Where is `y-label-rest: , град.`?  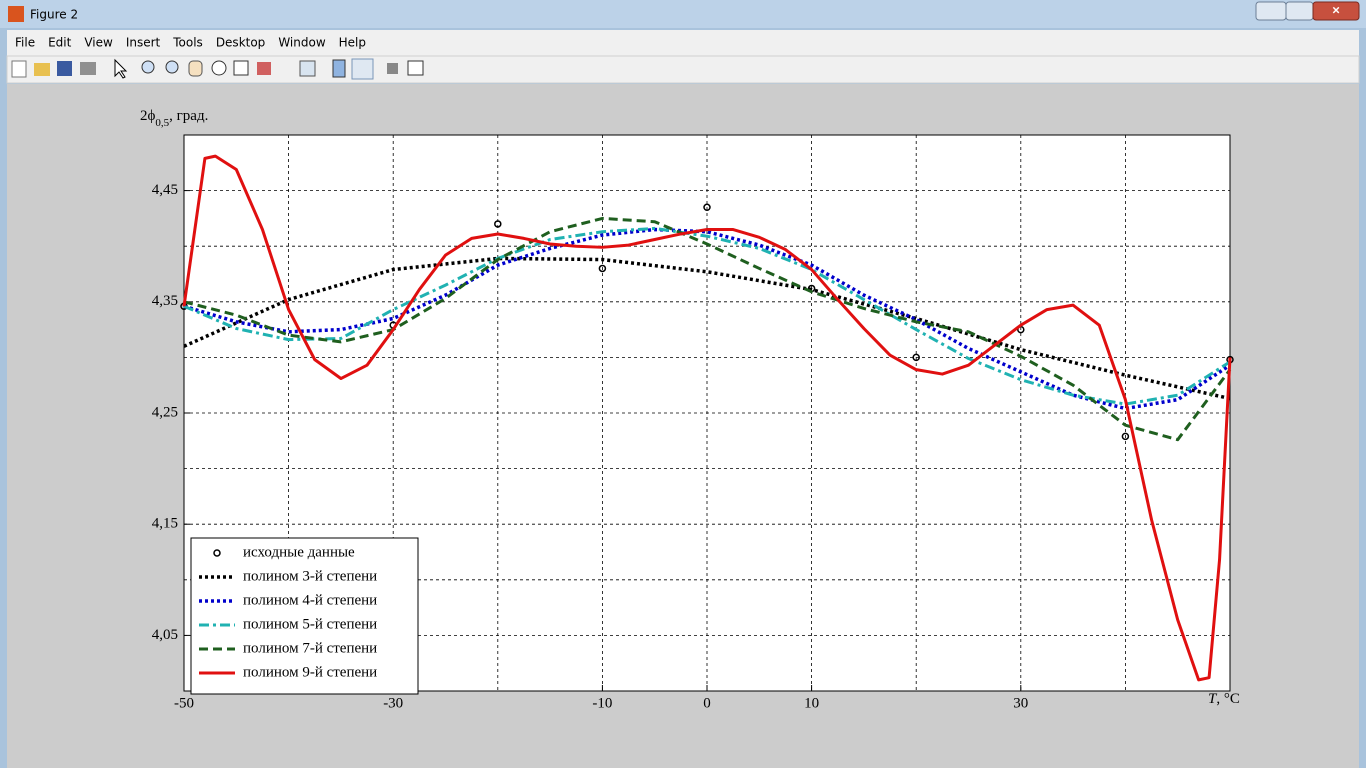 y-label-rest: , град. is located at coordinates (188, 116).